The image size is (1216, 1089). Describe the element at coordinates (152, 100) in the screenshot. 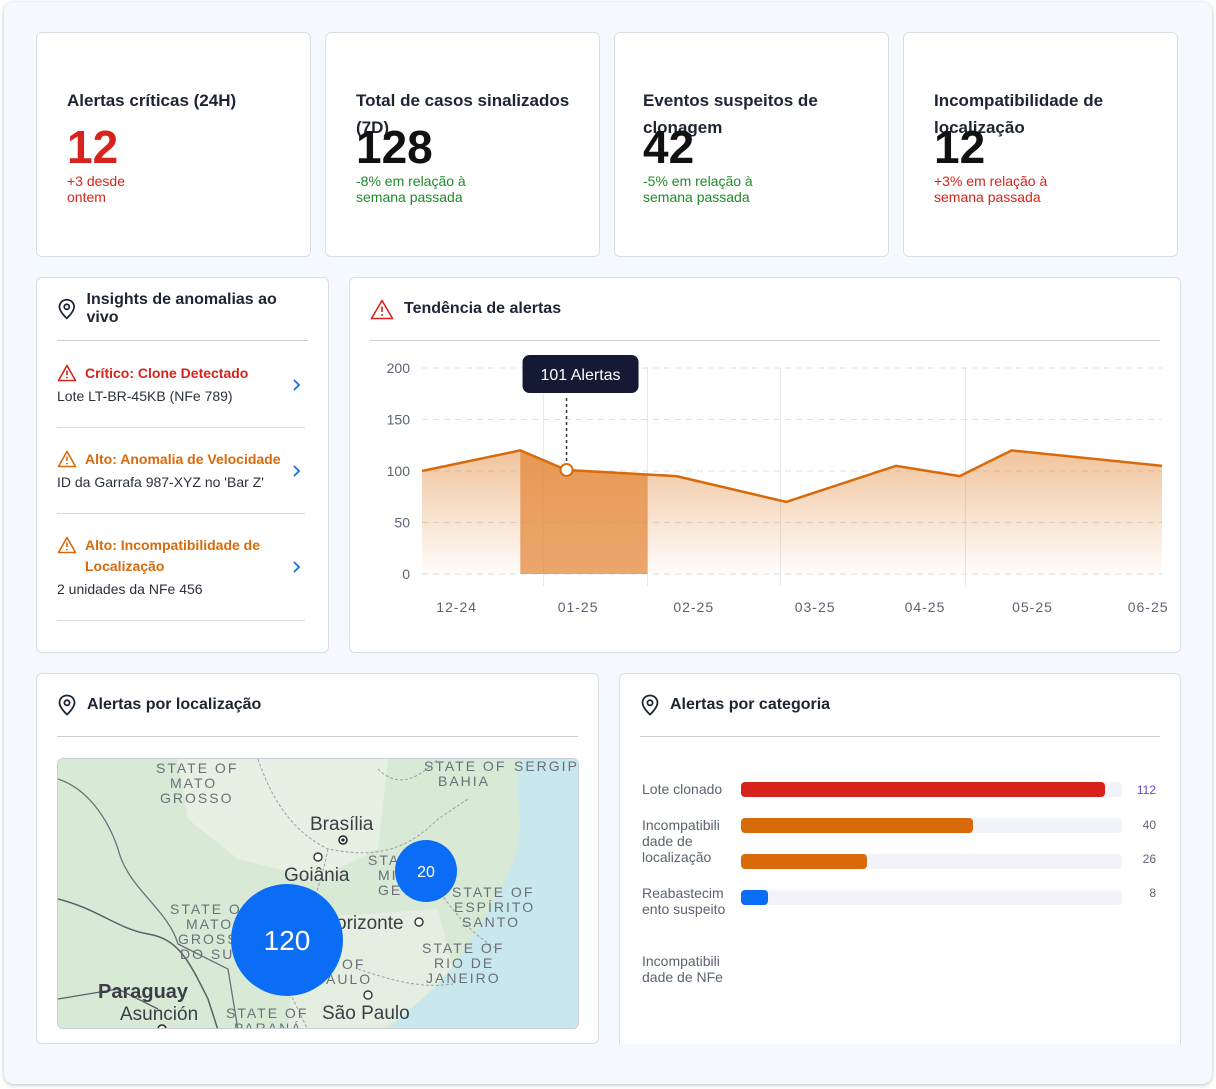

I see `kpi-title: Alertas críticas (24H)` at that location.